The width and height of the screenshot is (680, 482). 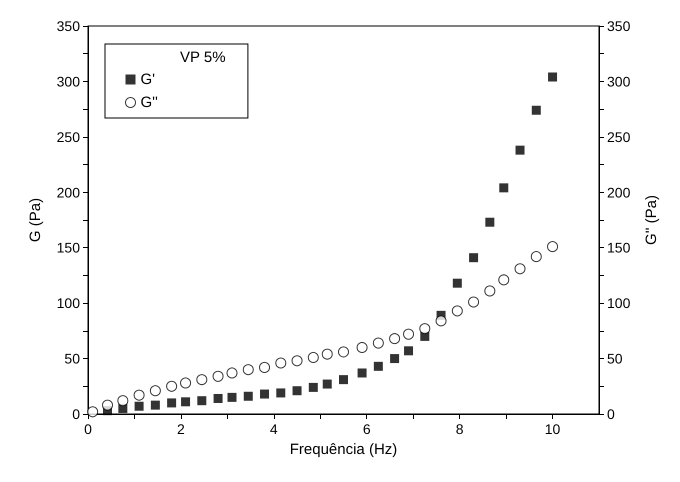 What do you see at coordinates (88, 429) in the screenshot?
I see `x-tick-label: 0` at bounding box center [88, 429].